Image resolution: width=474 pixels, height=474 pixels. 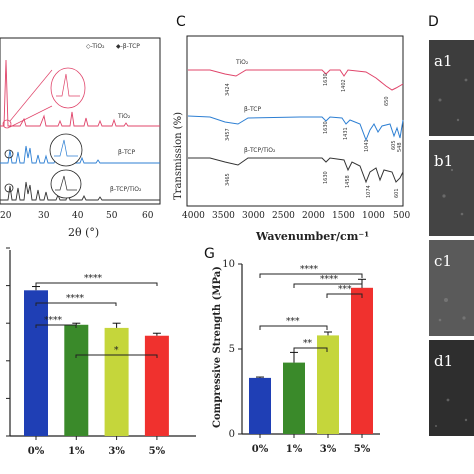 I want to click on micrograph-label-a1: a1, so click(x=443, y=61).